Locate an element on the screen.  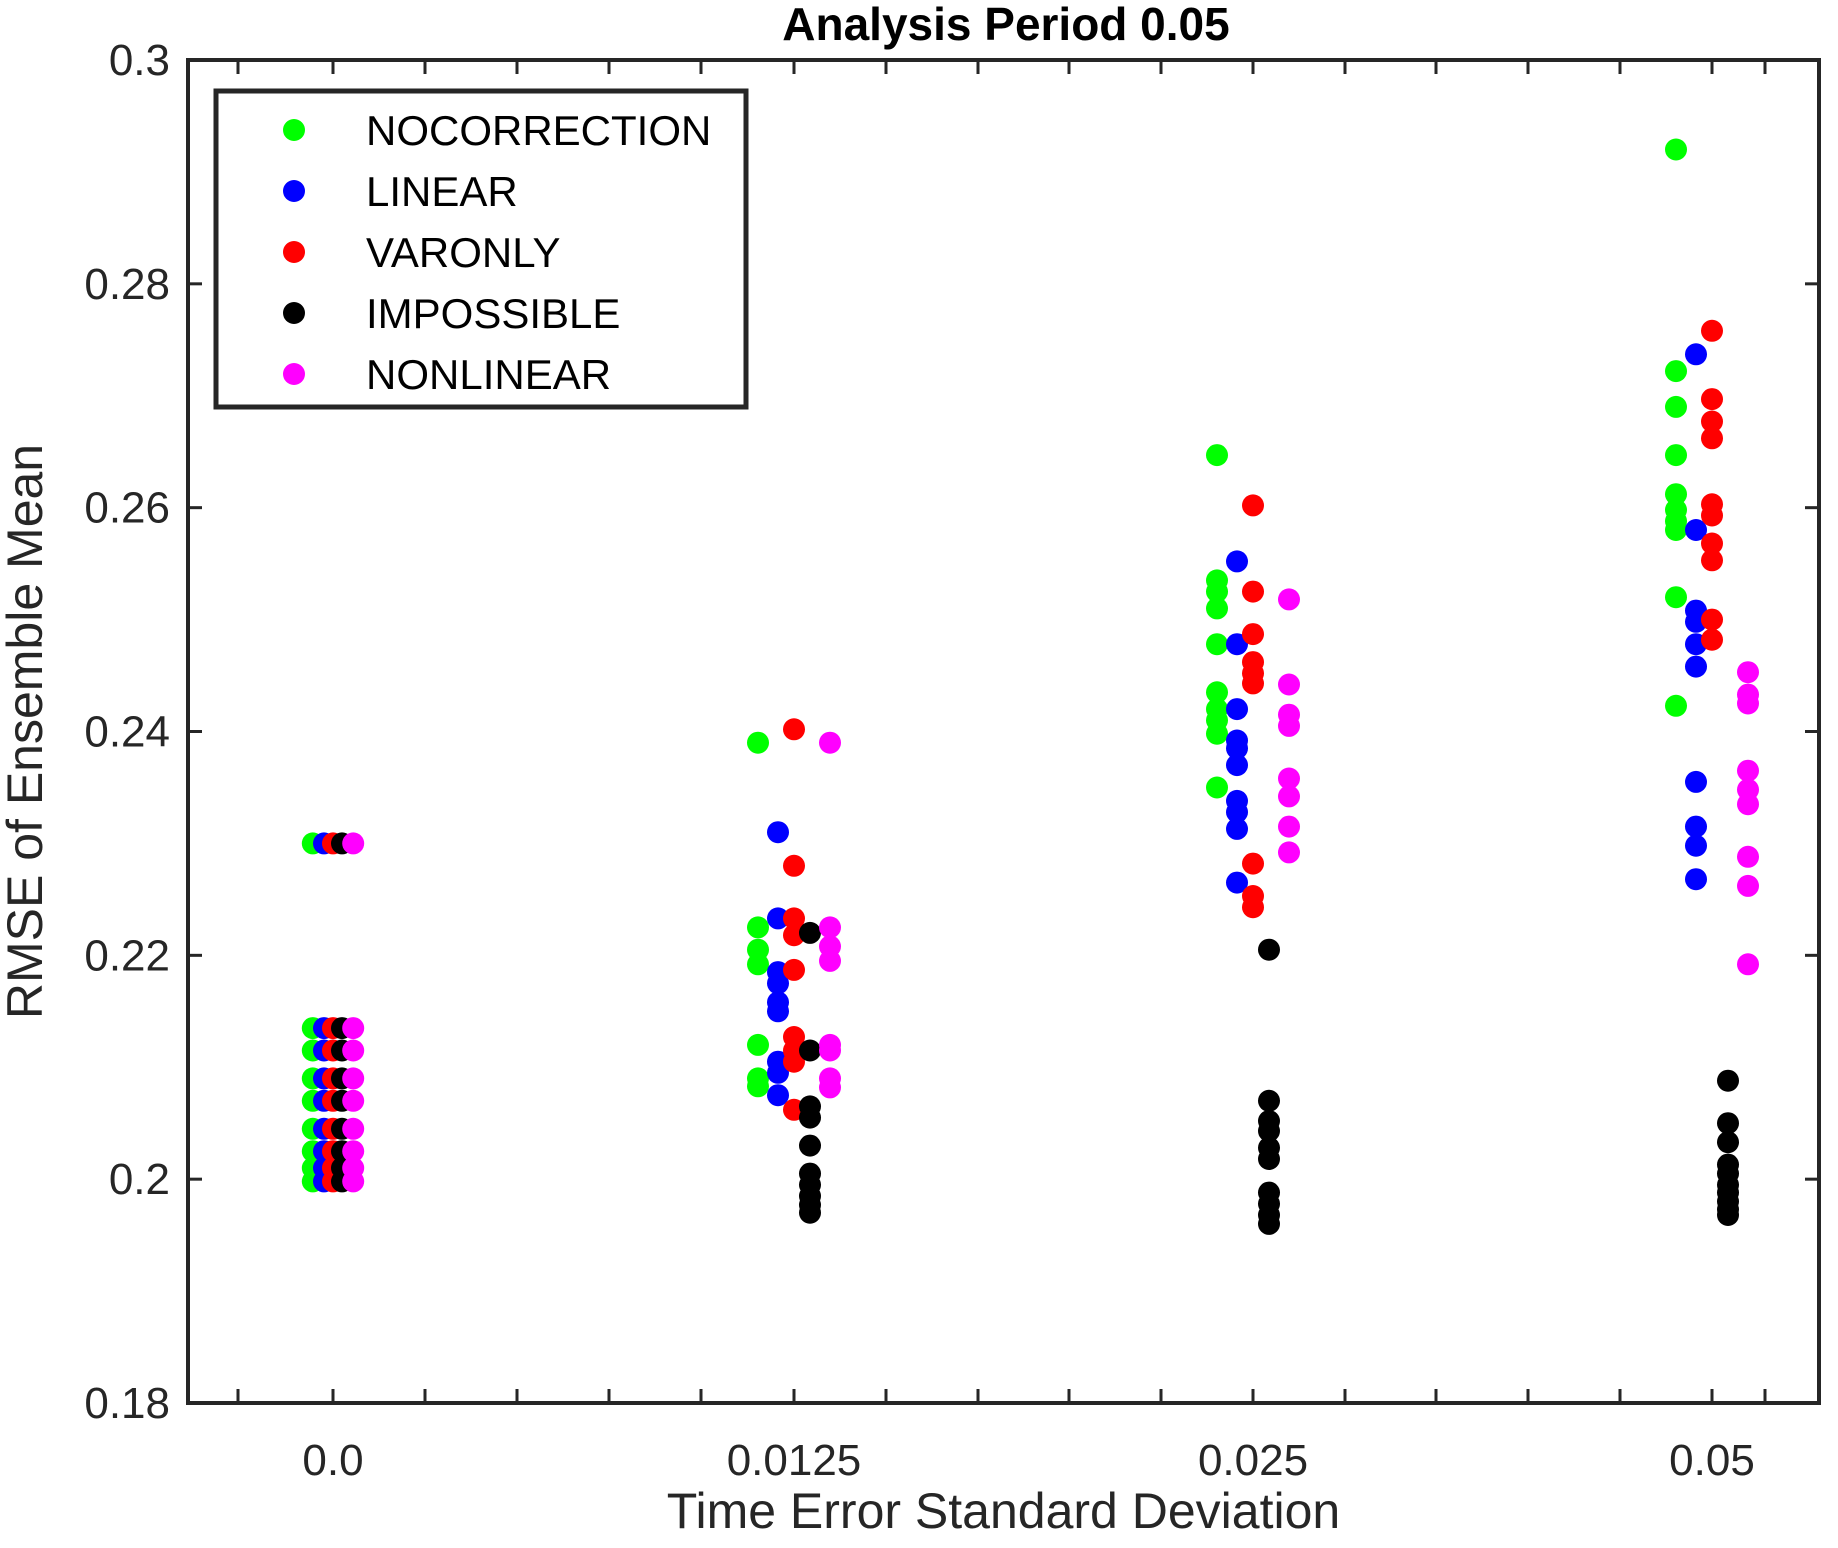
legend-marker-nocorrection is located at coordinates (294, 130).